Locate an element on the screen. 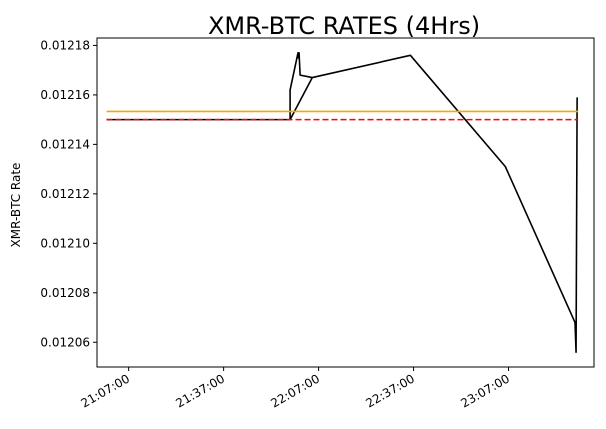 The height and width of the screenshot is (429, 606). y-tick-label: 0.01208 is located at coordinates (65, 293).